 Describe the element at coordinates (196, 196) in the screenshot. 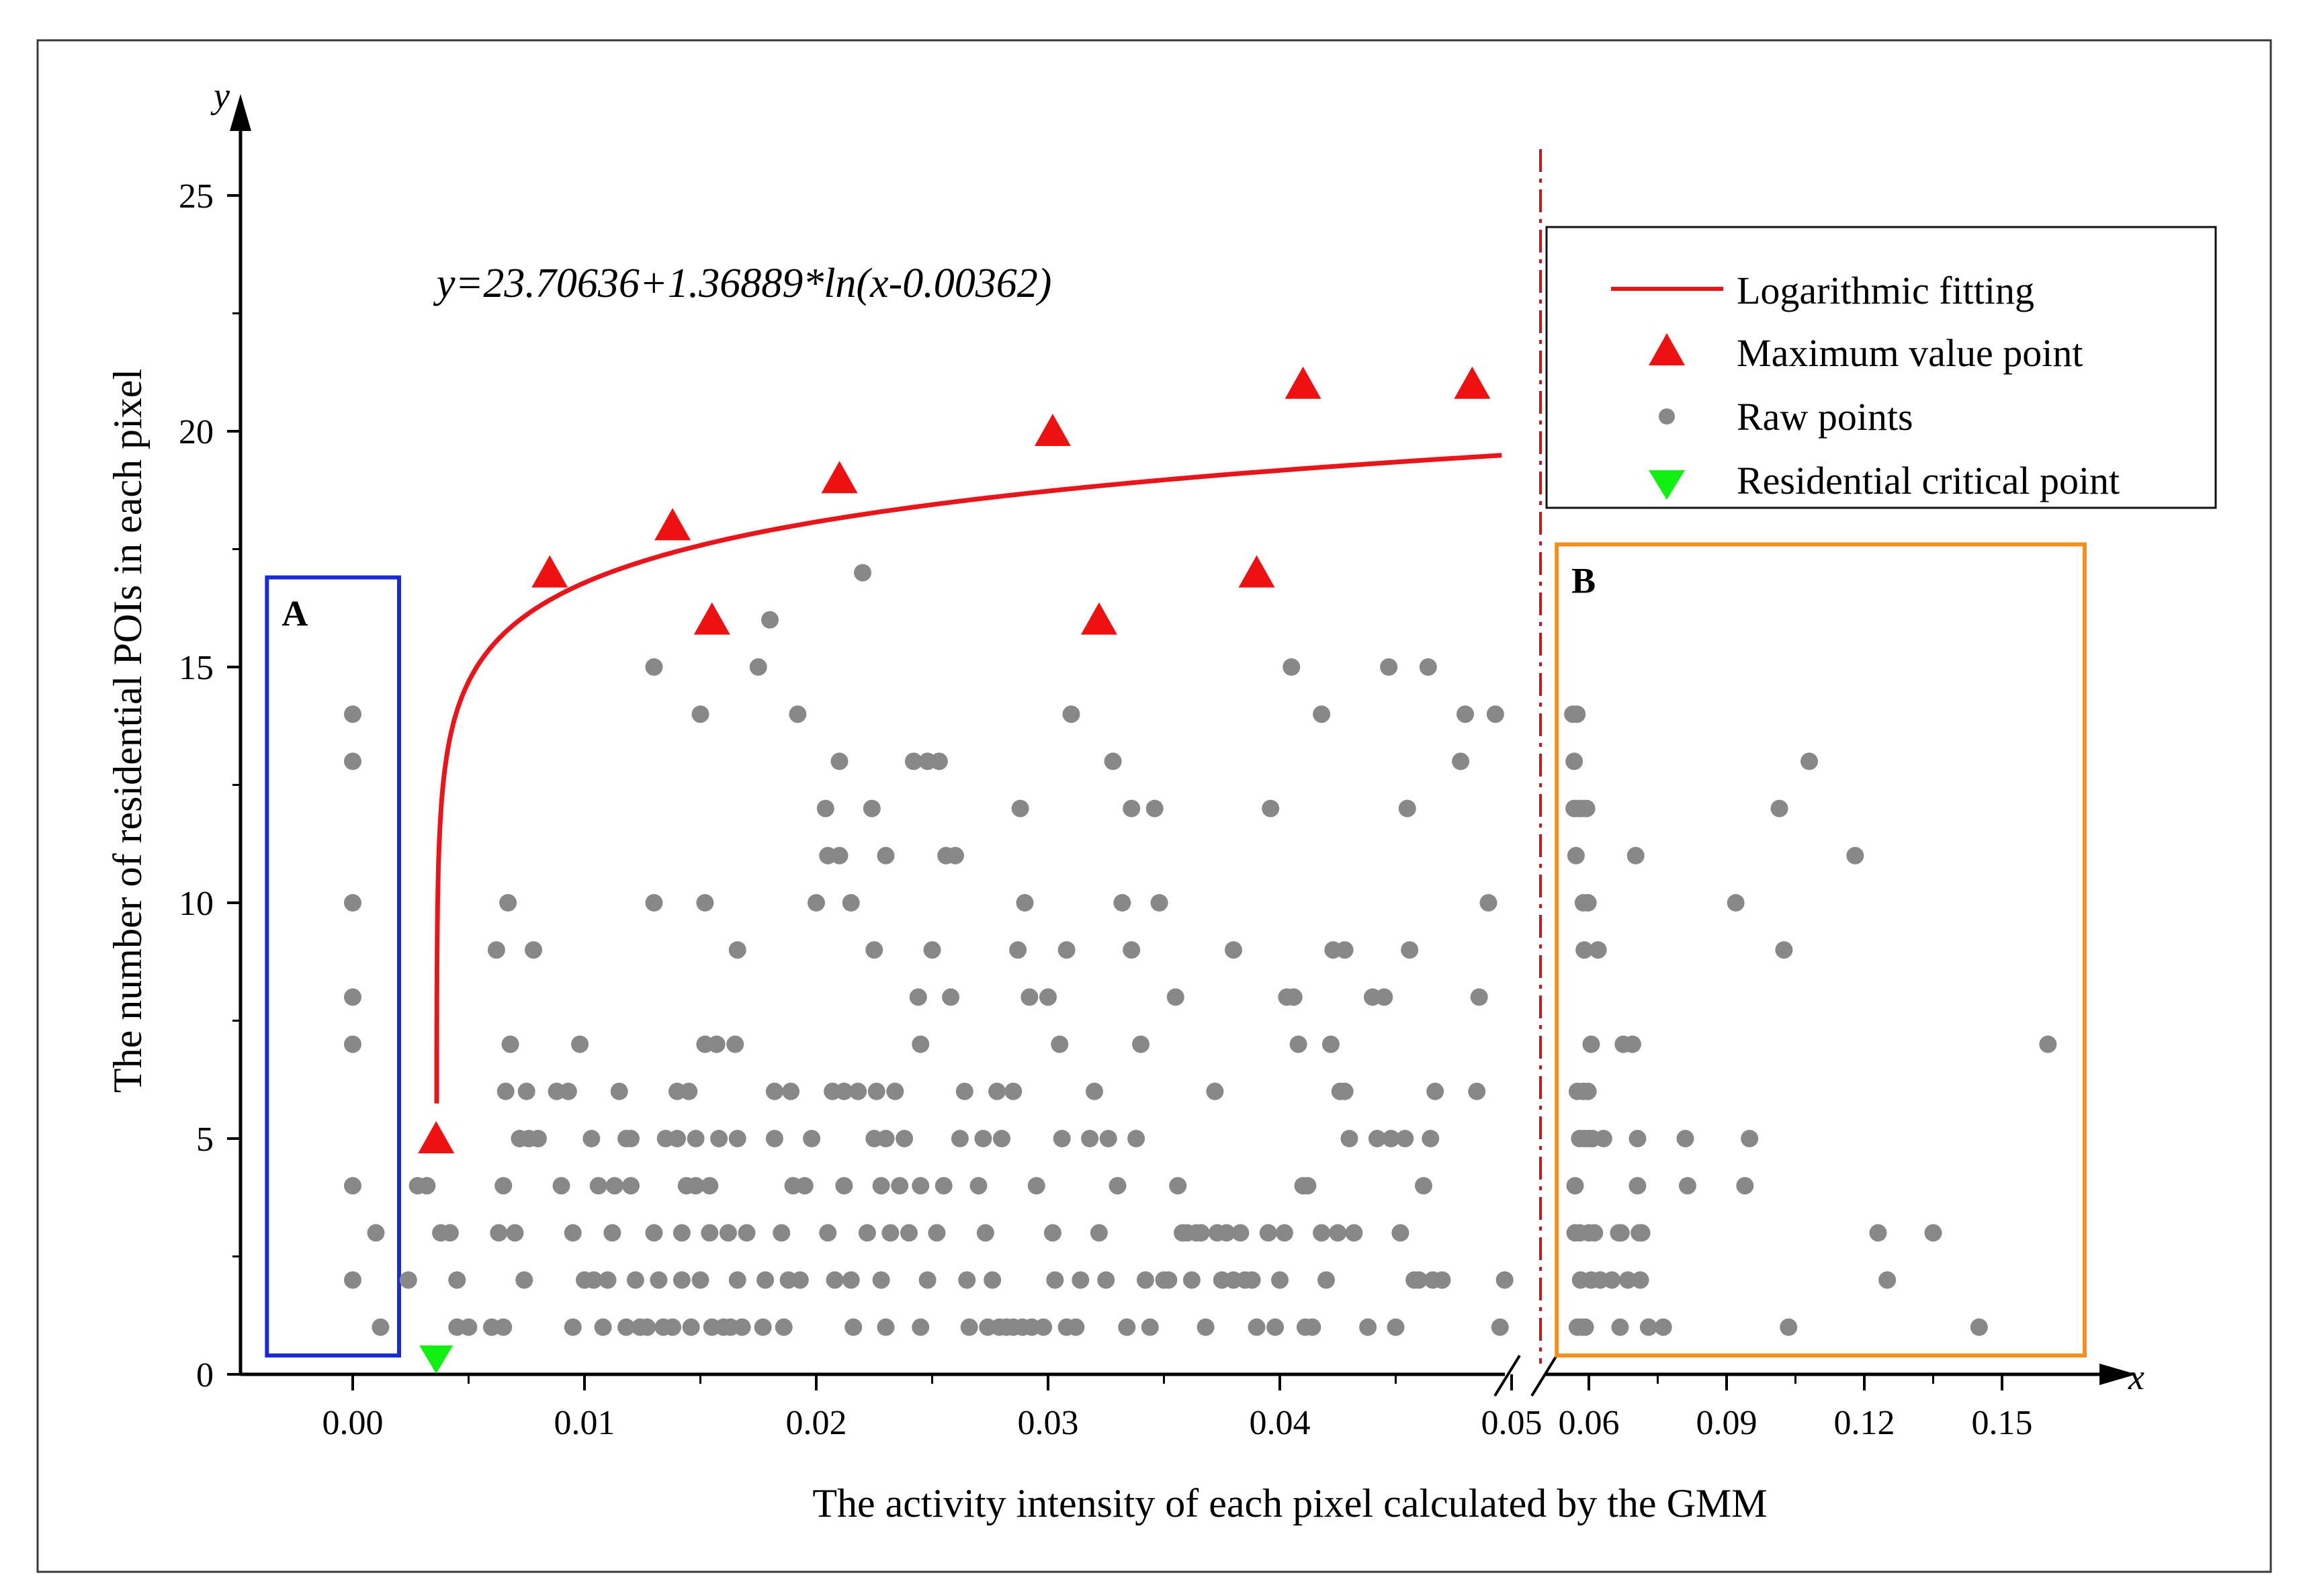

I see `y-tick-label: 25` at that location.